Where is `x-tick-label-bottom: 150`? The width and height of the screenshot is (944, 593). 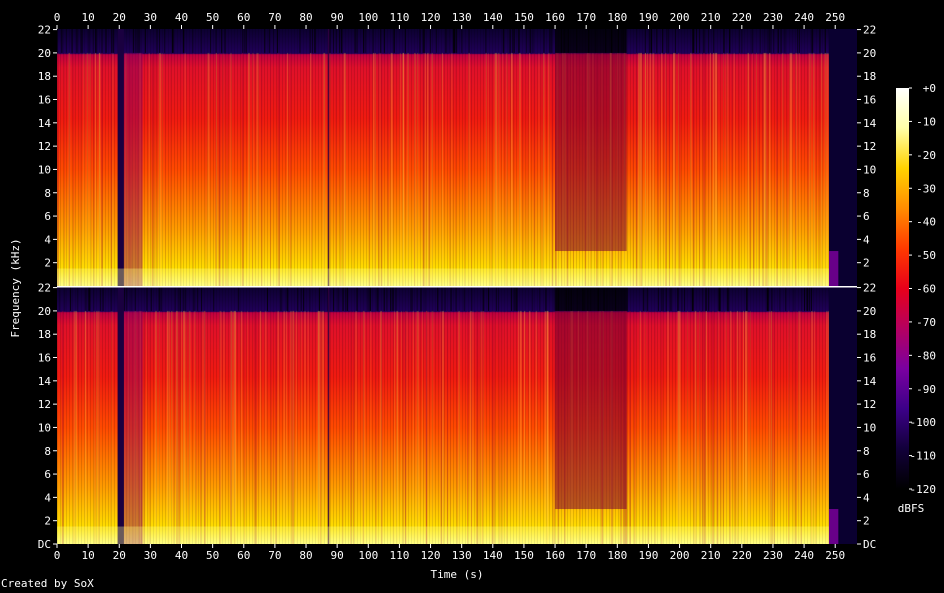
x-tick-label-bottom: 150 is located at coordinates (524, 555).